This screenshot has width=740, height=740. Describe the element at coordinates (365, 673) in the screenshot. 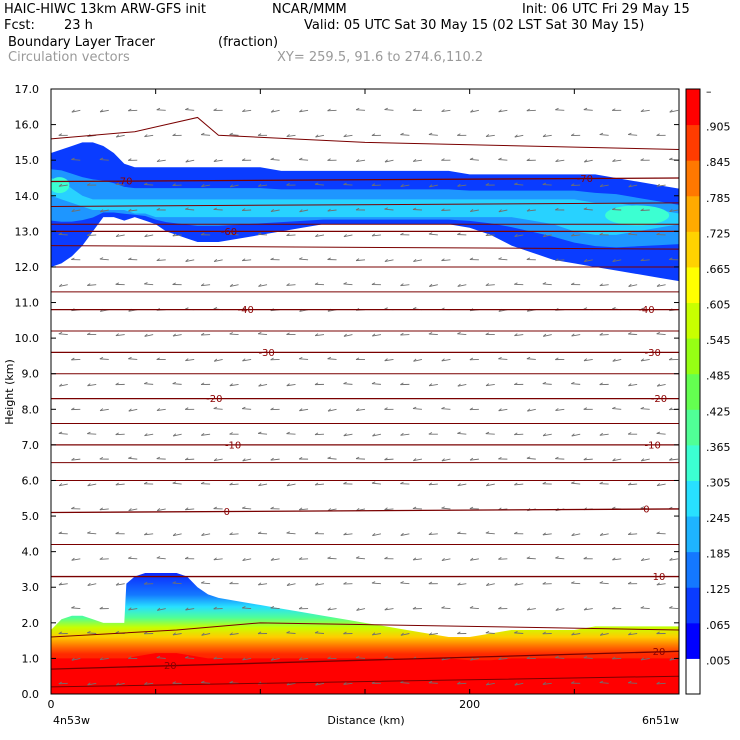

I see `boundary-layer-core` at that location.